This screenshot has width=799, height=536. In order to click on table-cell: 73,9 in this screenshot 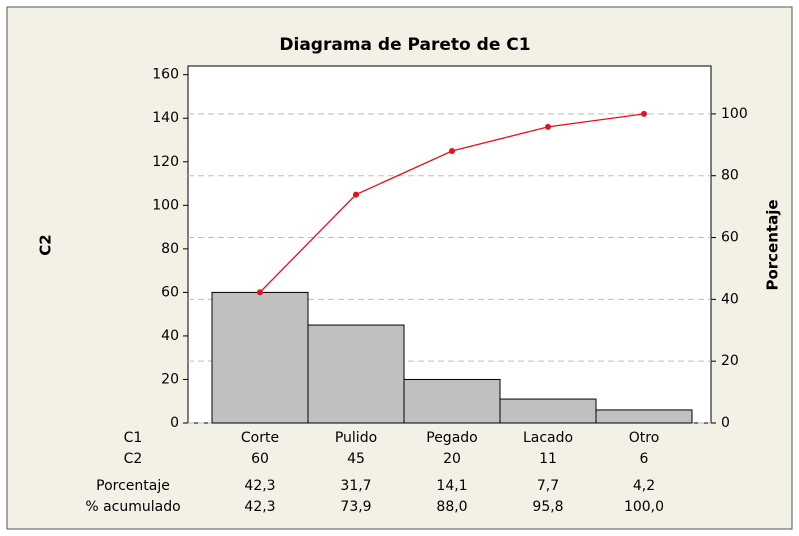, I will do `click(355, 507)`.